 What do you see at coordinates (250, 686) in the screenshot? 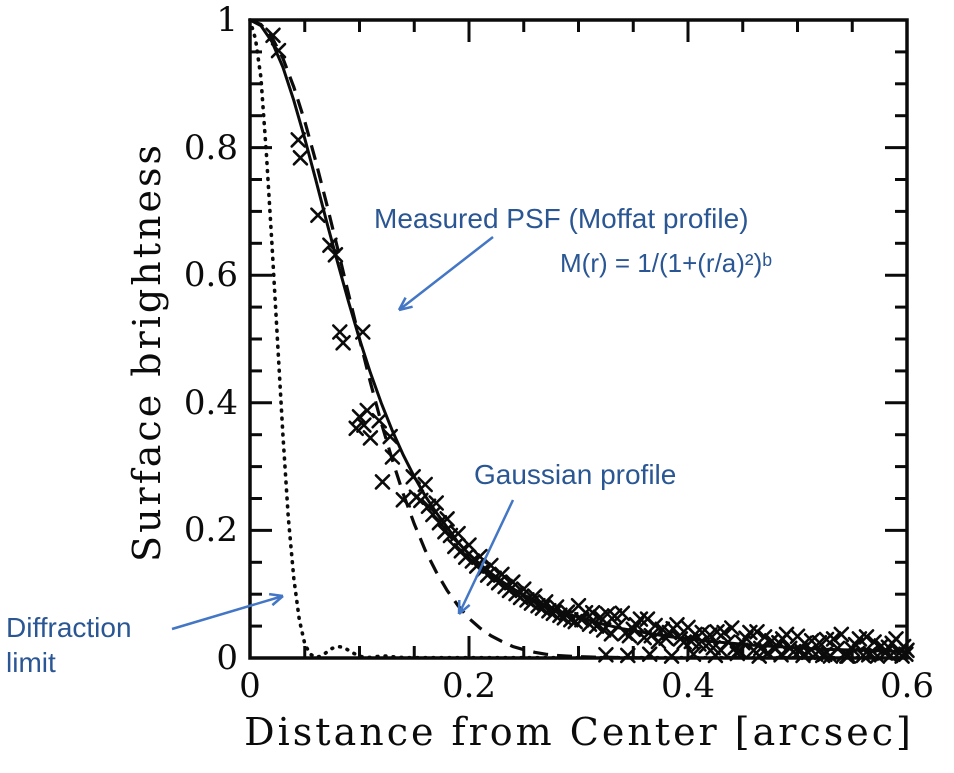
I see `x-tick-label: 0` at bounding box center [250, 686].